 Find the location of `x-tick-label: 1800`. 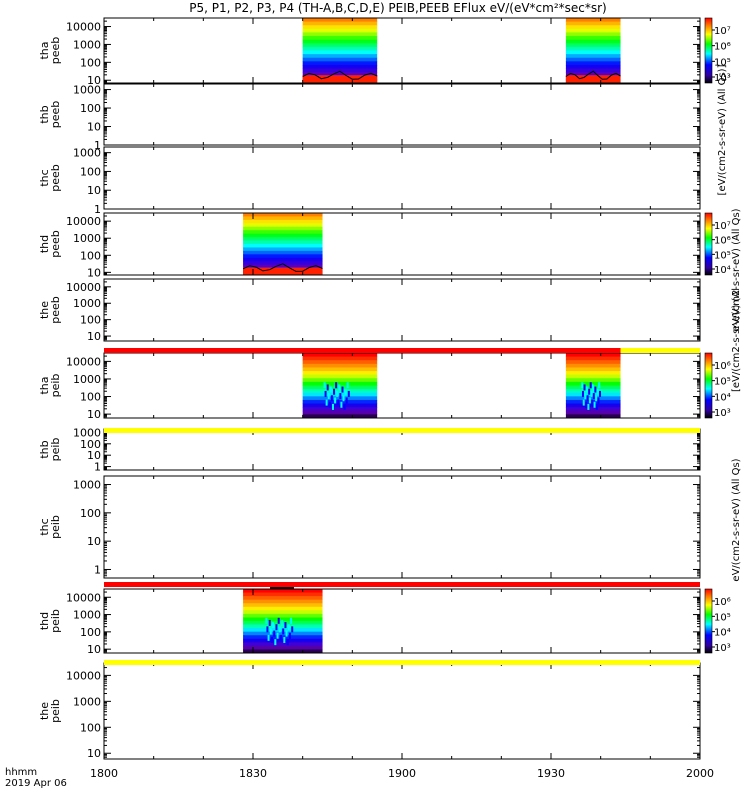

x-tick-label: 1800 is located at coordinates (104, 773).